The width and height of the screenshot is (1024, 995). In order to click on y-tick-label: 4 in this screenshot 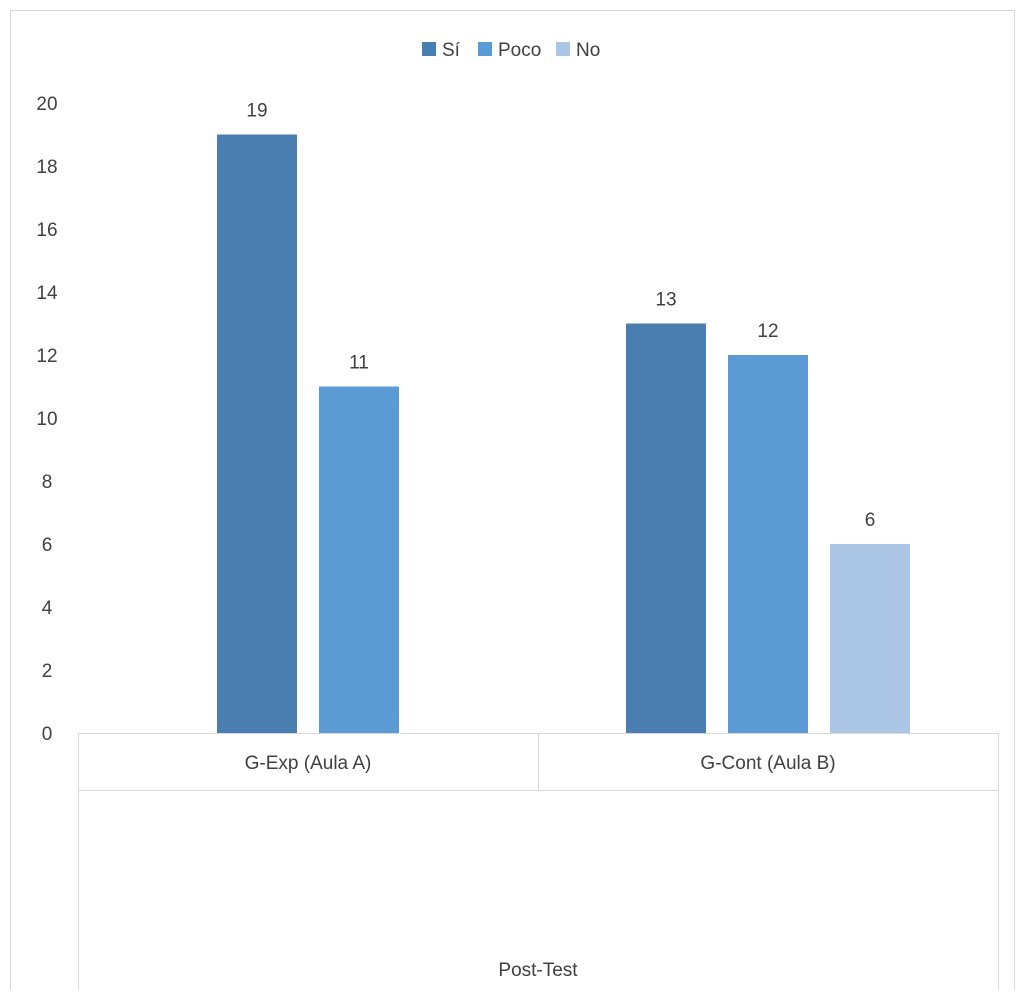, I will do `click(47, 608)`.